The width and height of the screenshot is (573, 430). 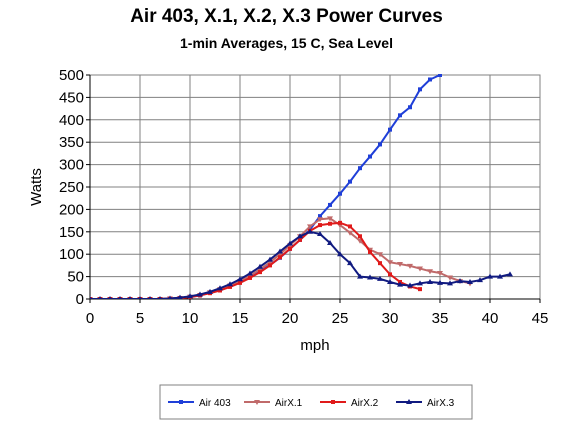 I want to click on y-tick-label: 400, so click(x=71, y=120).